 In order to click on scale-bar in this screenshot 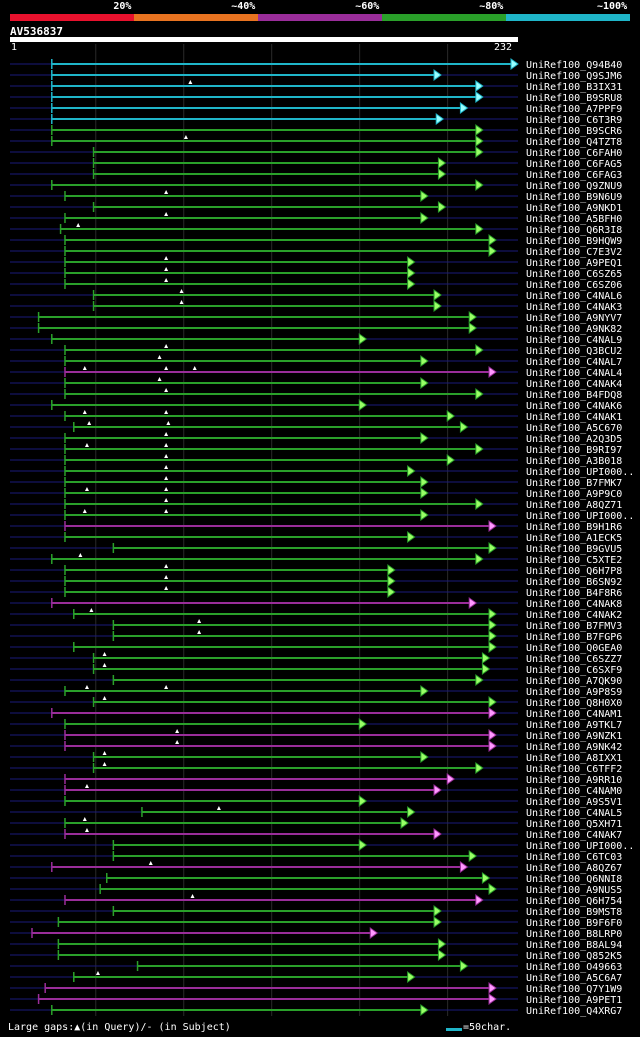, I will do `click(454, 1029)`.